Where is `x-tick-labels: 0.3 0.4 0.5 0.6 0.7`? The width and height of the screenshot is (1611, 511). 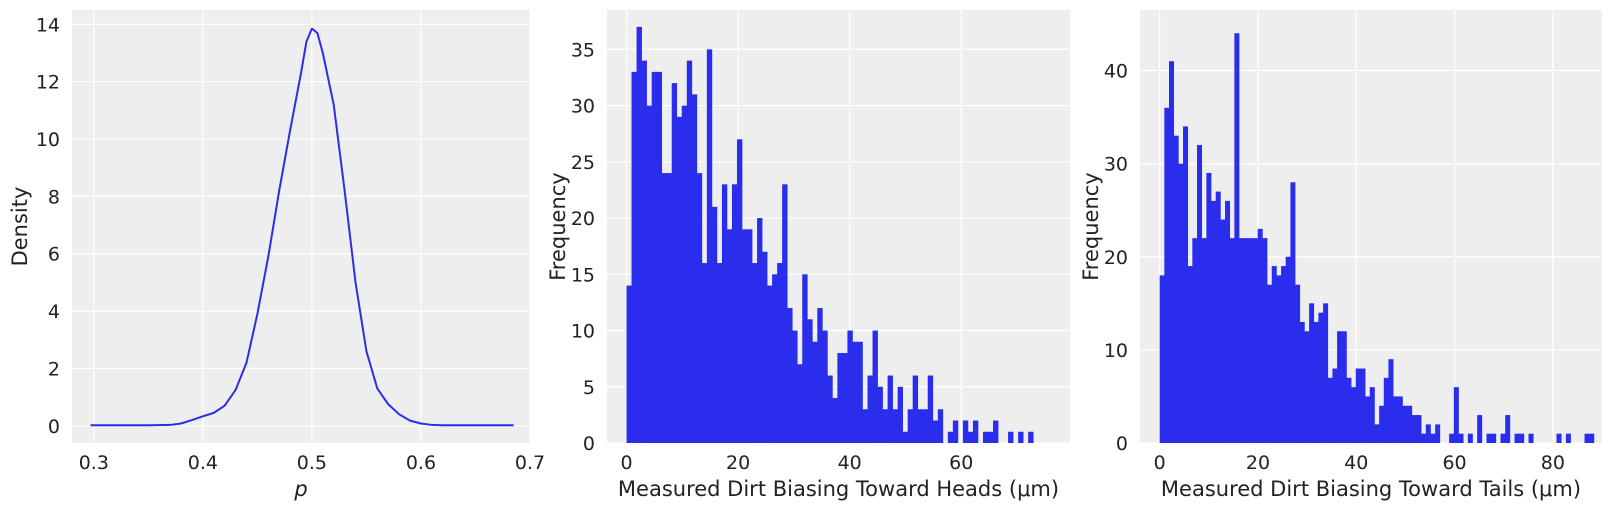 x-tick-labels: 0.3 0.4 0.5 0.6 0.7 is located at coordinates (312, 463).